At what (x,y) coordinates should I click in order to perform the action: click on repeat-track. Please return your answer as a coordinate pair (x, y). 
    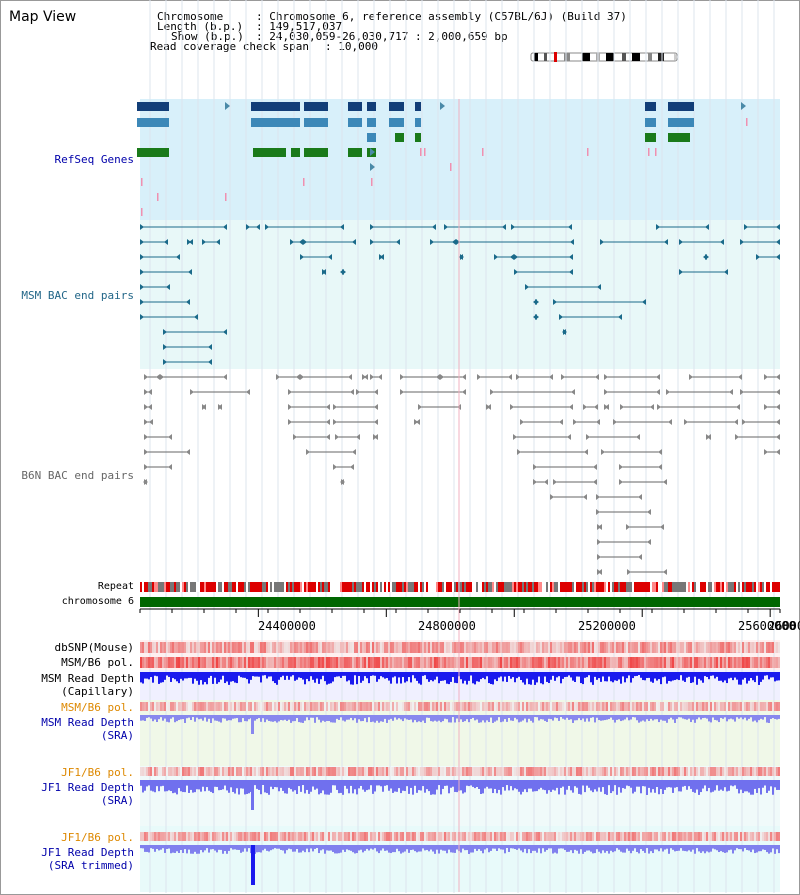
    Looking at the image, I should click on (460, 587).